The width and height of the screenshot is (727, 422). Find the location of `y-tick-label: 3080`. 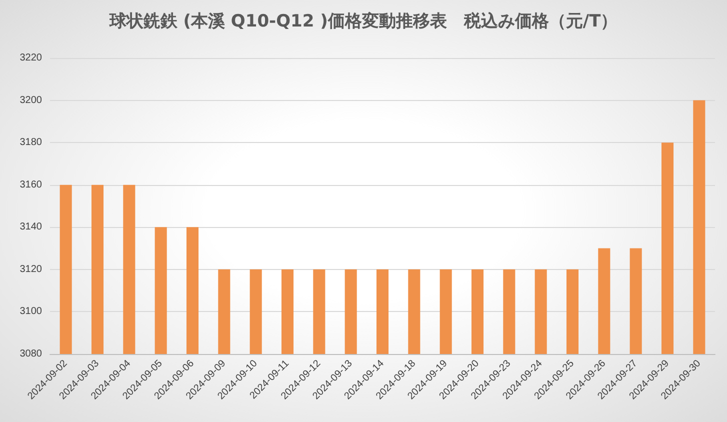

y-tick-label: 3080 is located at coordinates (31, 354).